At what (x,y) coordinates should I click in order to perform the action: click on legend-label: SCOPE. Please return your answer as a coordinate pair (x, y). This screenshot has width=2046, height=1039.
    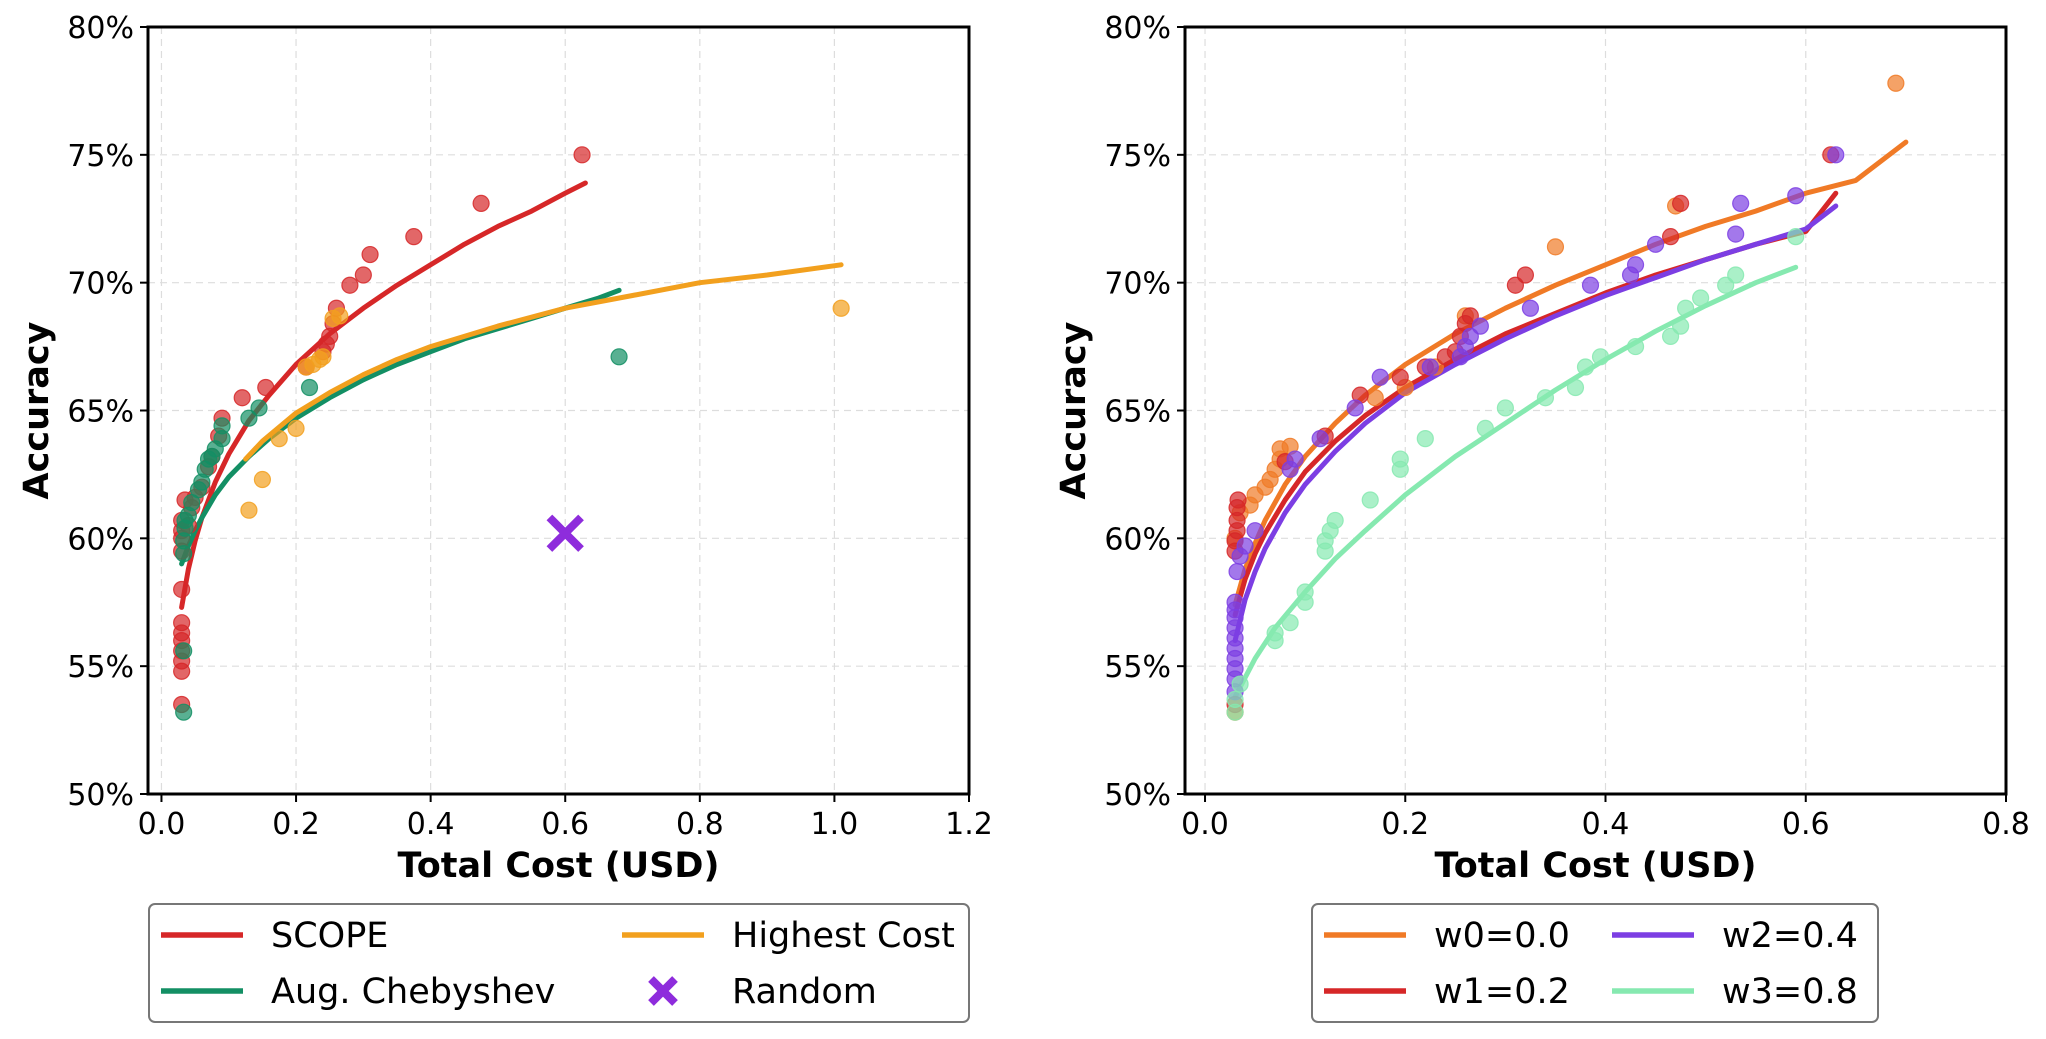
    Looking at the image, I should click on (329, 936).